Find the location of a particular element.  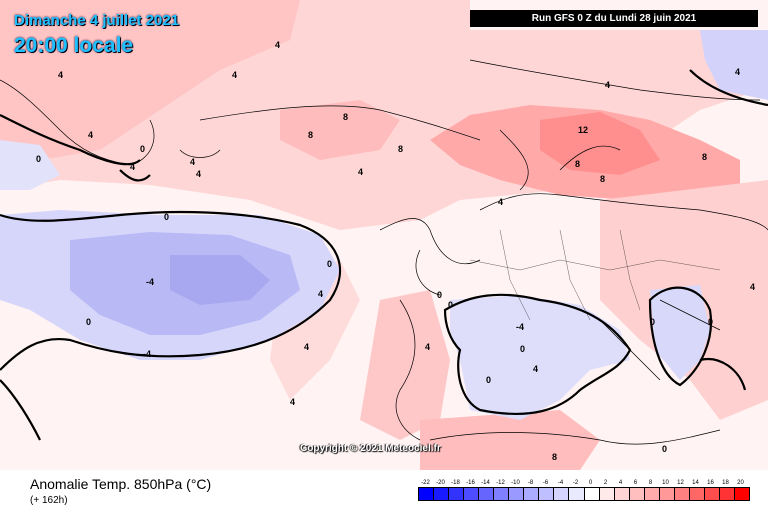

scale-tick-label: 8 is located at coordinates (650, 483).